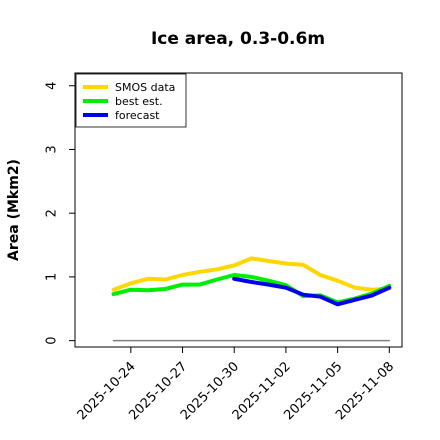 This screenshot has height=440, width=440. I want to click on legend-label: forecast, so click(137, 115).